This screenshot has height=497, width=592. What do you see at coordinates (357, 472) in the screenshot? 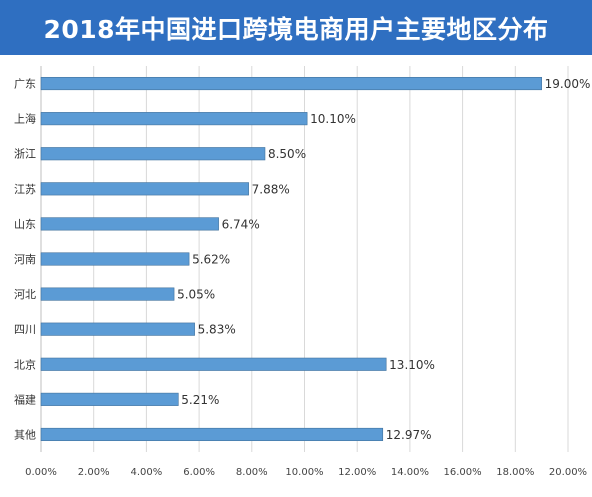
I see `x-tick-label: 12.00%` at bounding box center [357, 472].